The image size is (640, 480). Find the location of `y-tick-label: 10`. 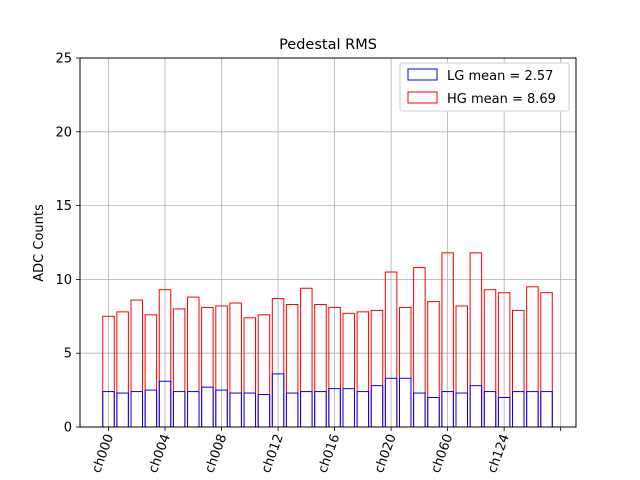

y-tick-label: 10 is located at coordinates (63, 280).